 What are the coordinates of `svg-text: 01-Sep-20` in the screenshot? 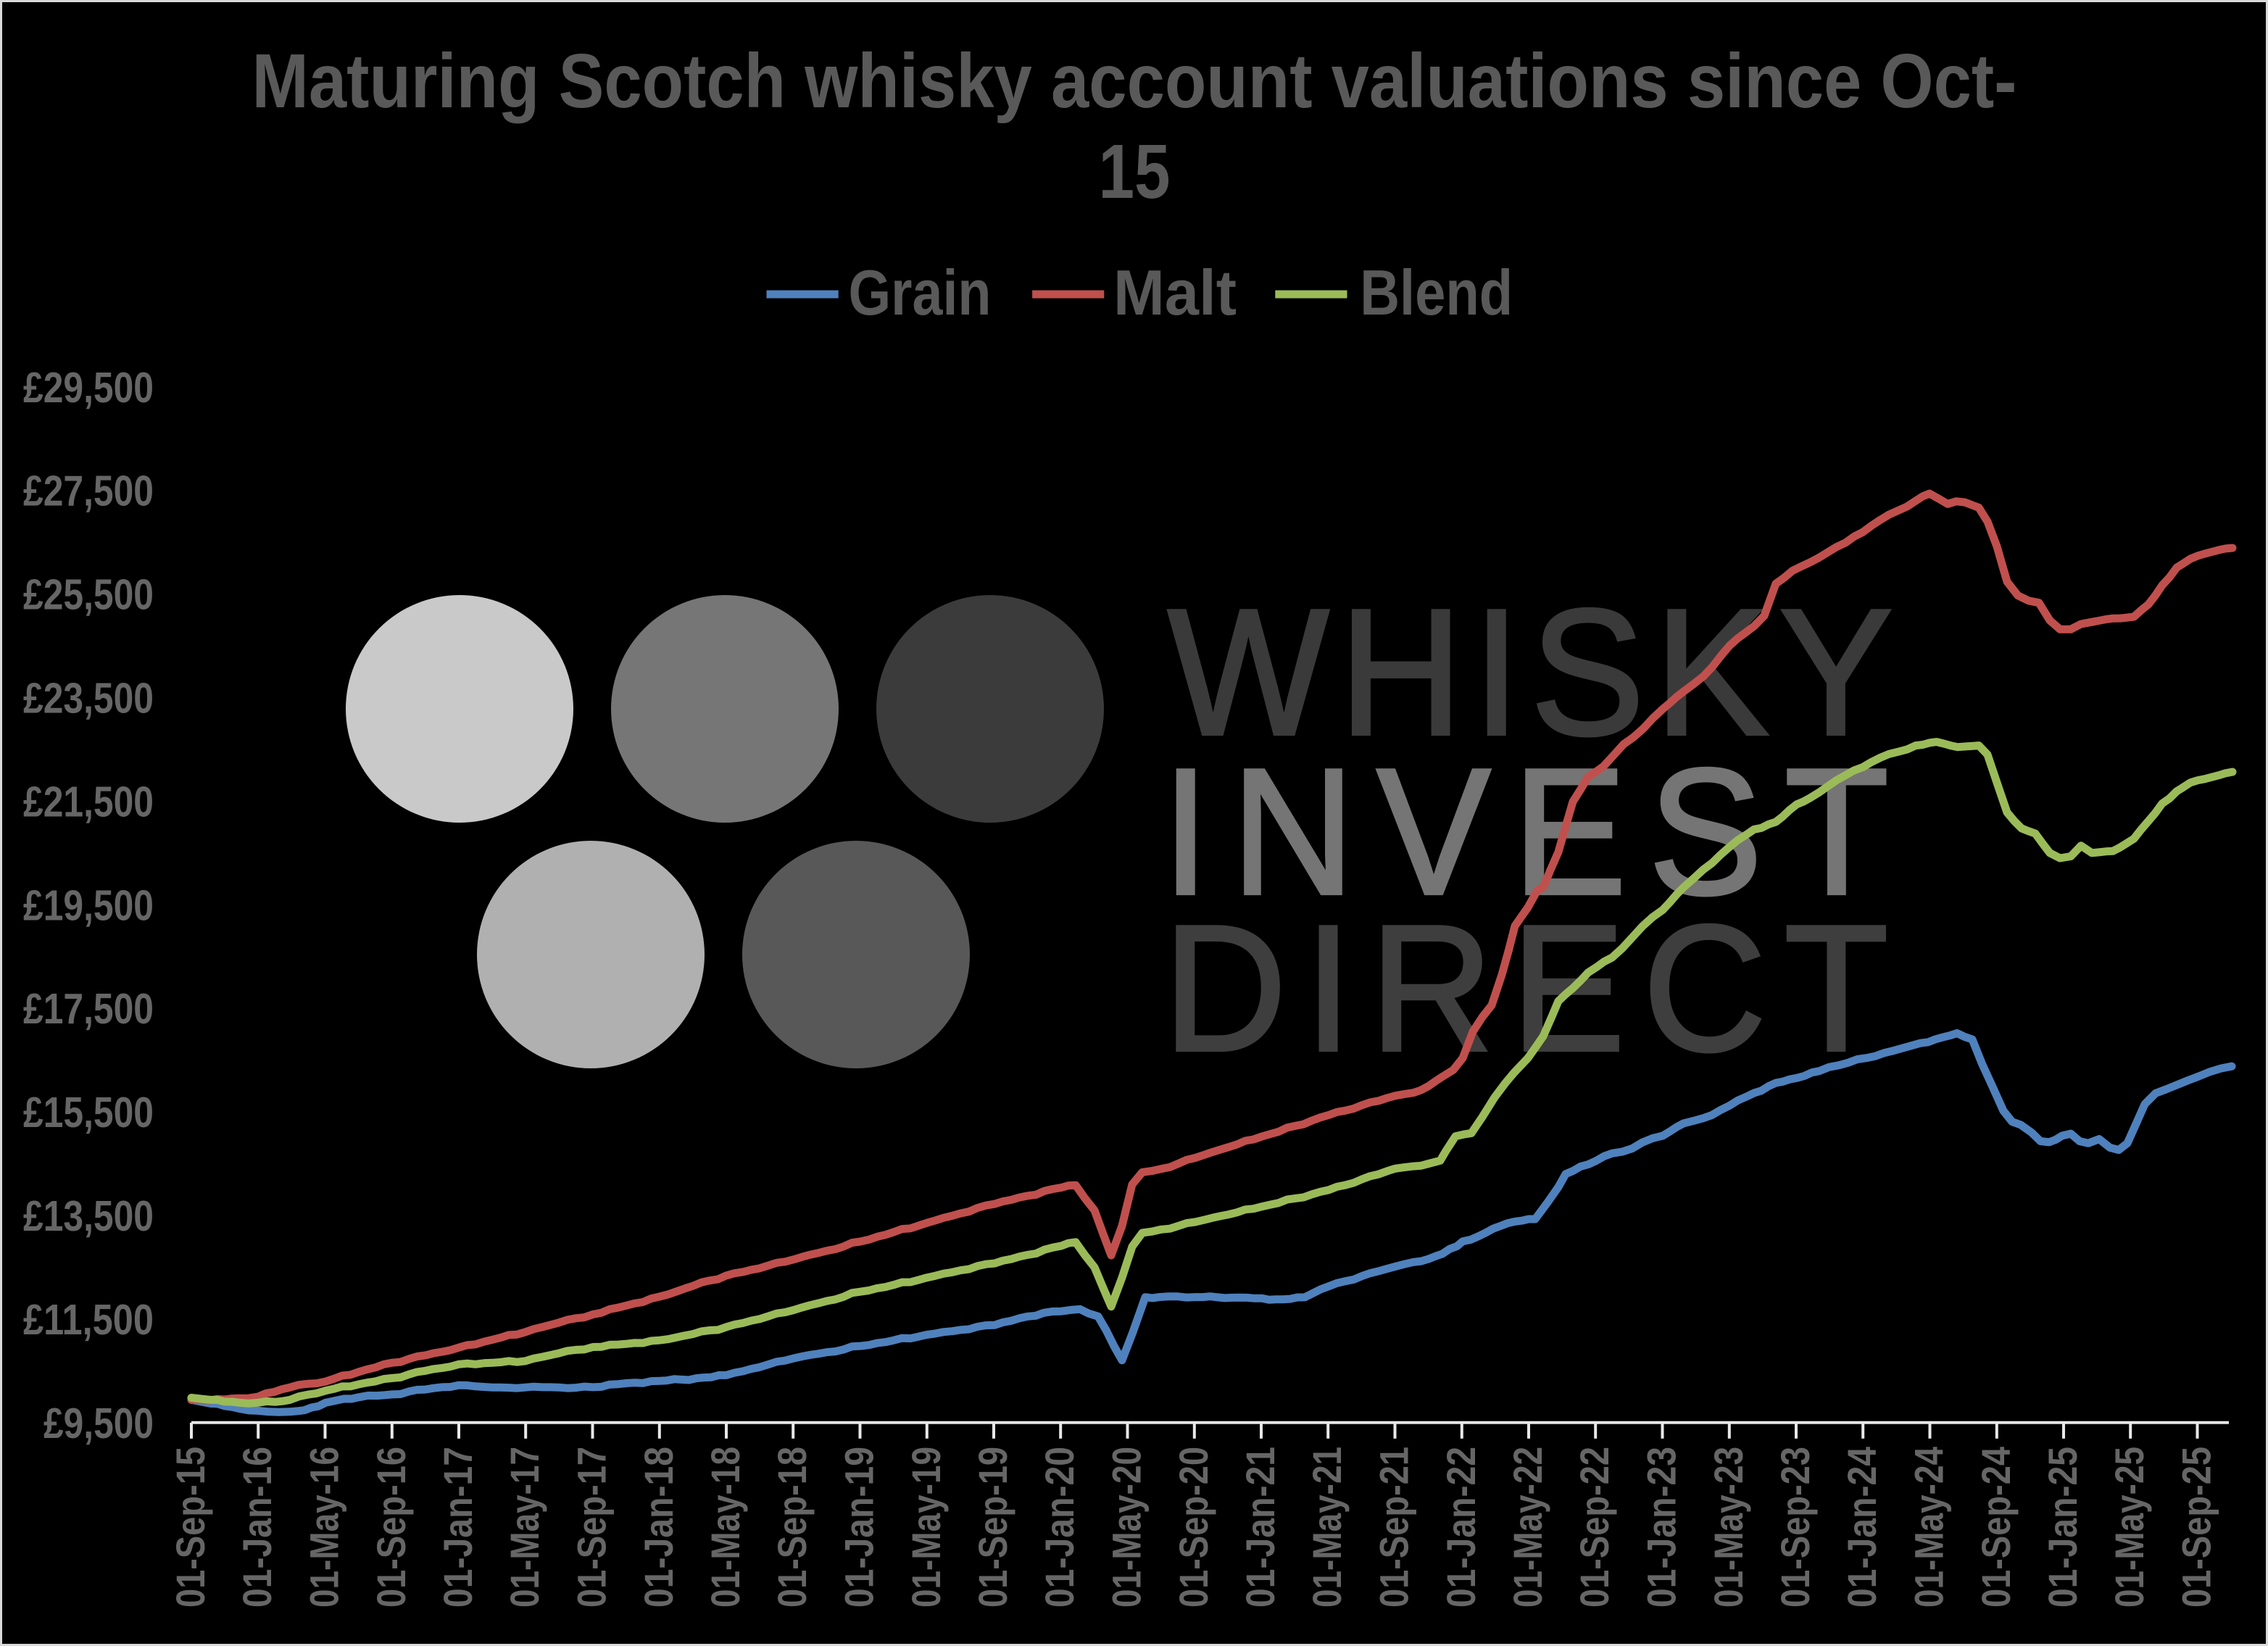 It's located at (1193, 1527).